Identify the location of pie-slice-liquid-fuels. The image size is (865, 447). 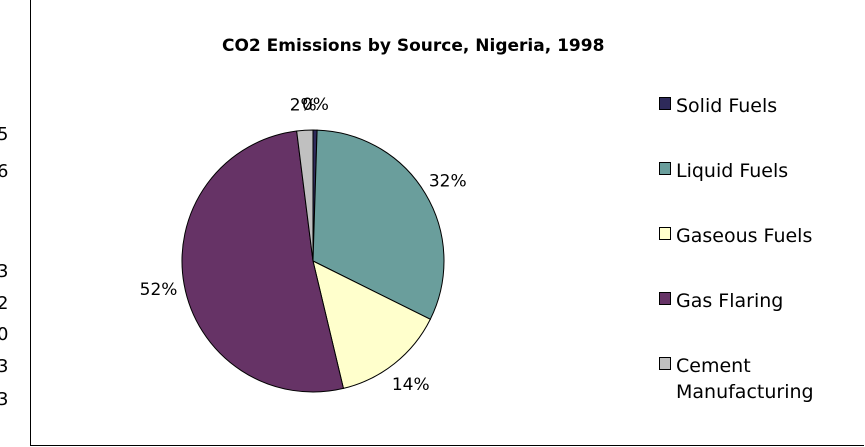
(378, 224).